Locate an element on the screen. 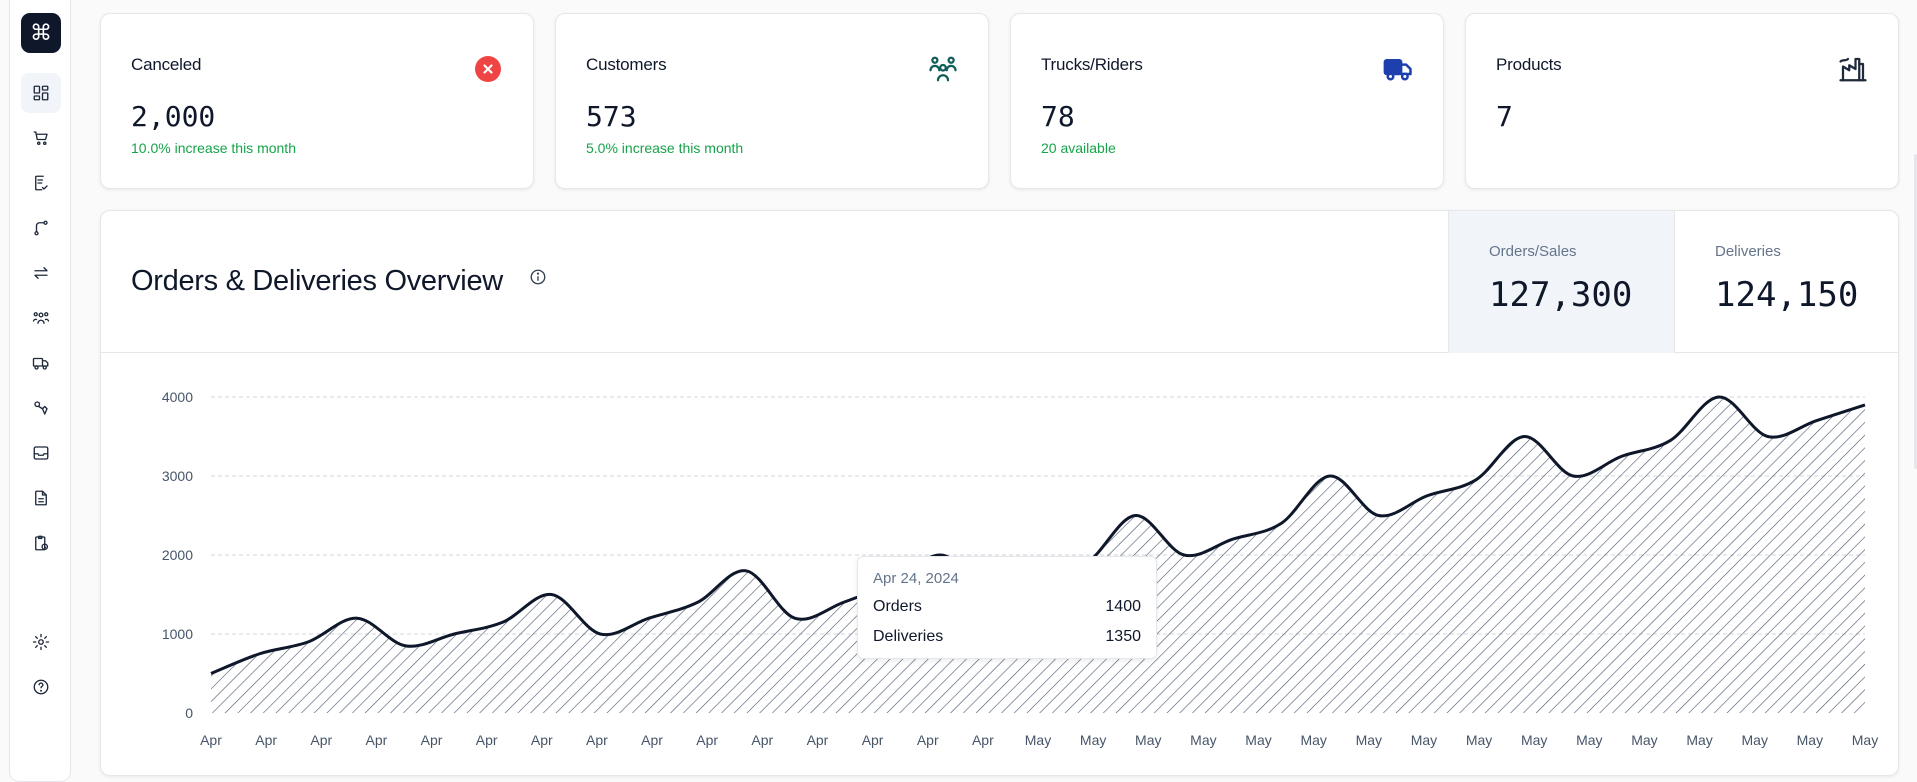 The image size is (1917, 782). tooltip-label: Orders is located at coordinates (897, 606).